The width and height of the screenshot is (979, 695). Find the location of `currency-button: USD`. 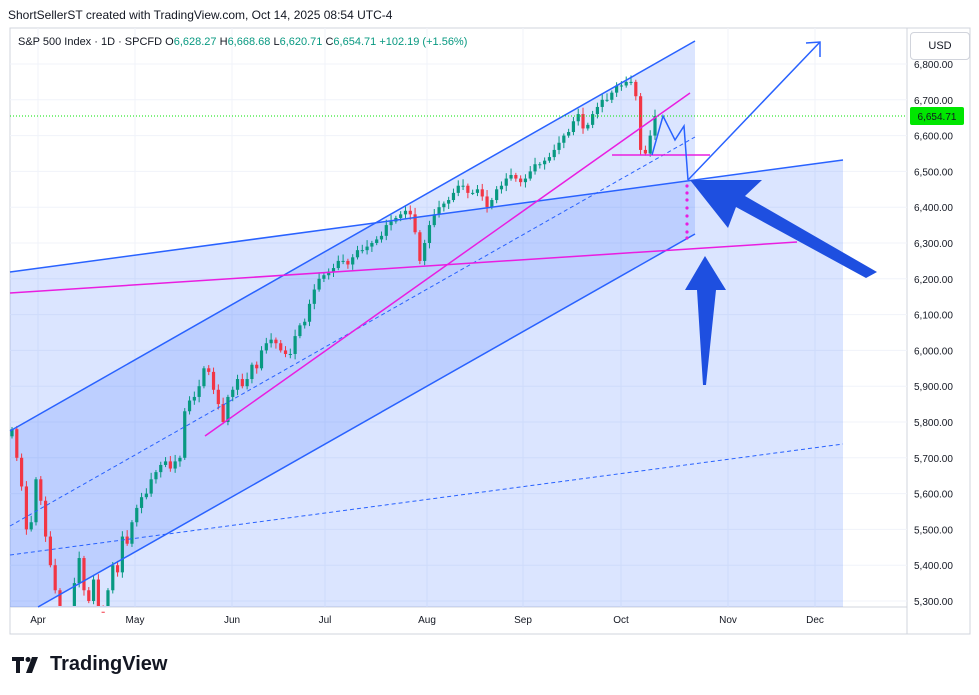

currency-button: USD is located at coordinates (940, 46).